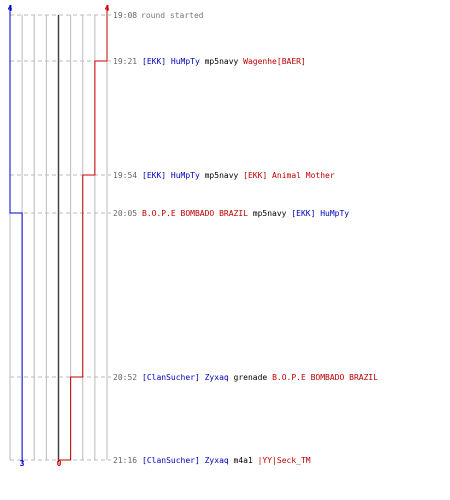 This screenshot has height=500, width=450. What do you see at coordinates (107, 8) in the screenshot?
I see `top-right-score: 4` at bounding box center [107, 8].